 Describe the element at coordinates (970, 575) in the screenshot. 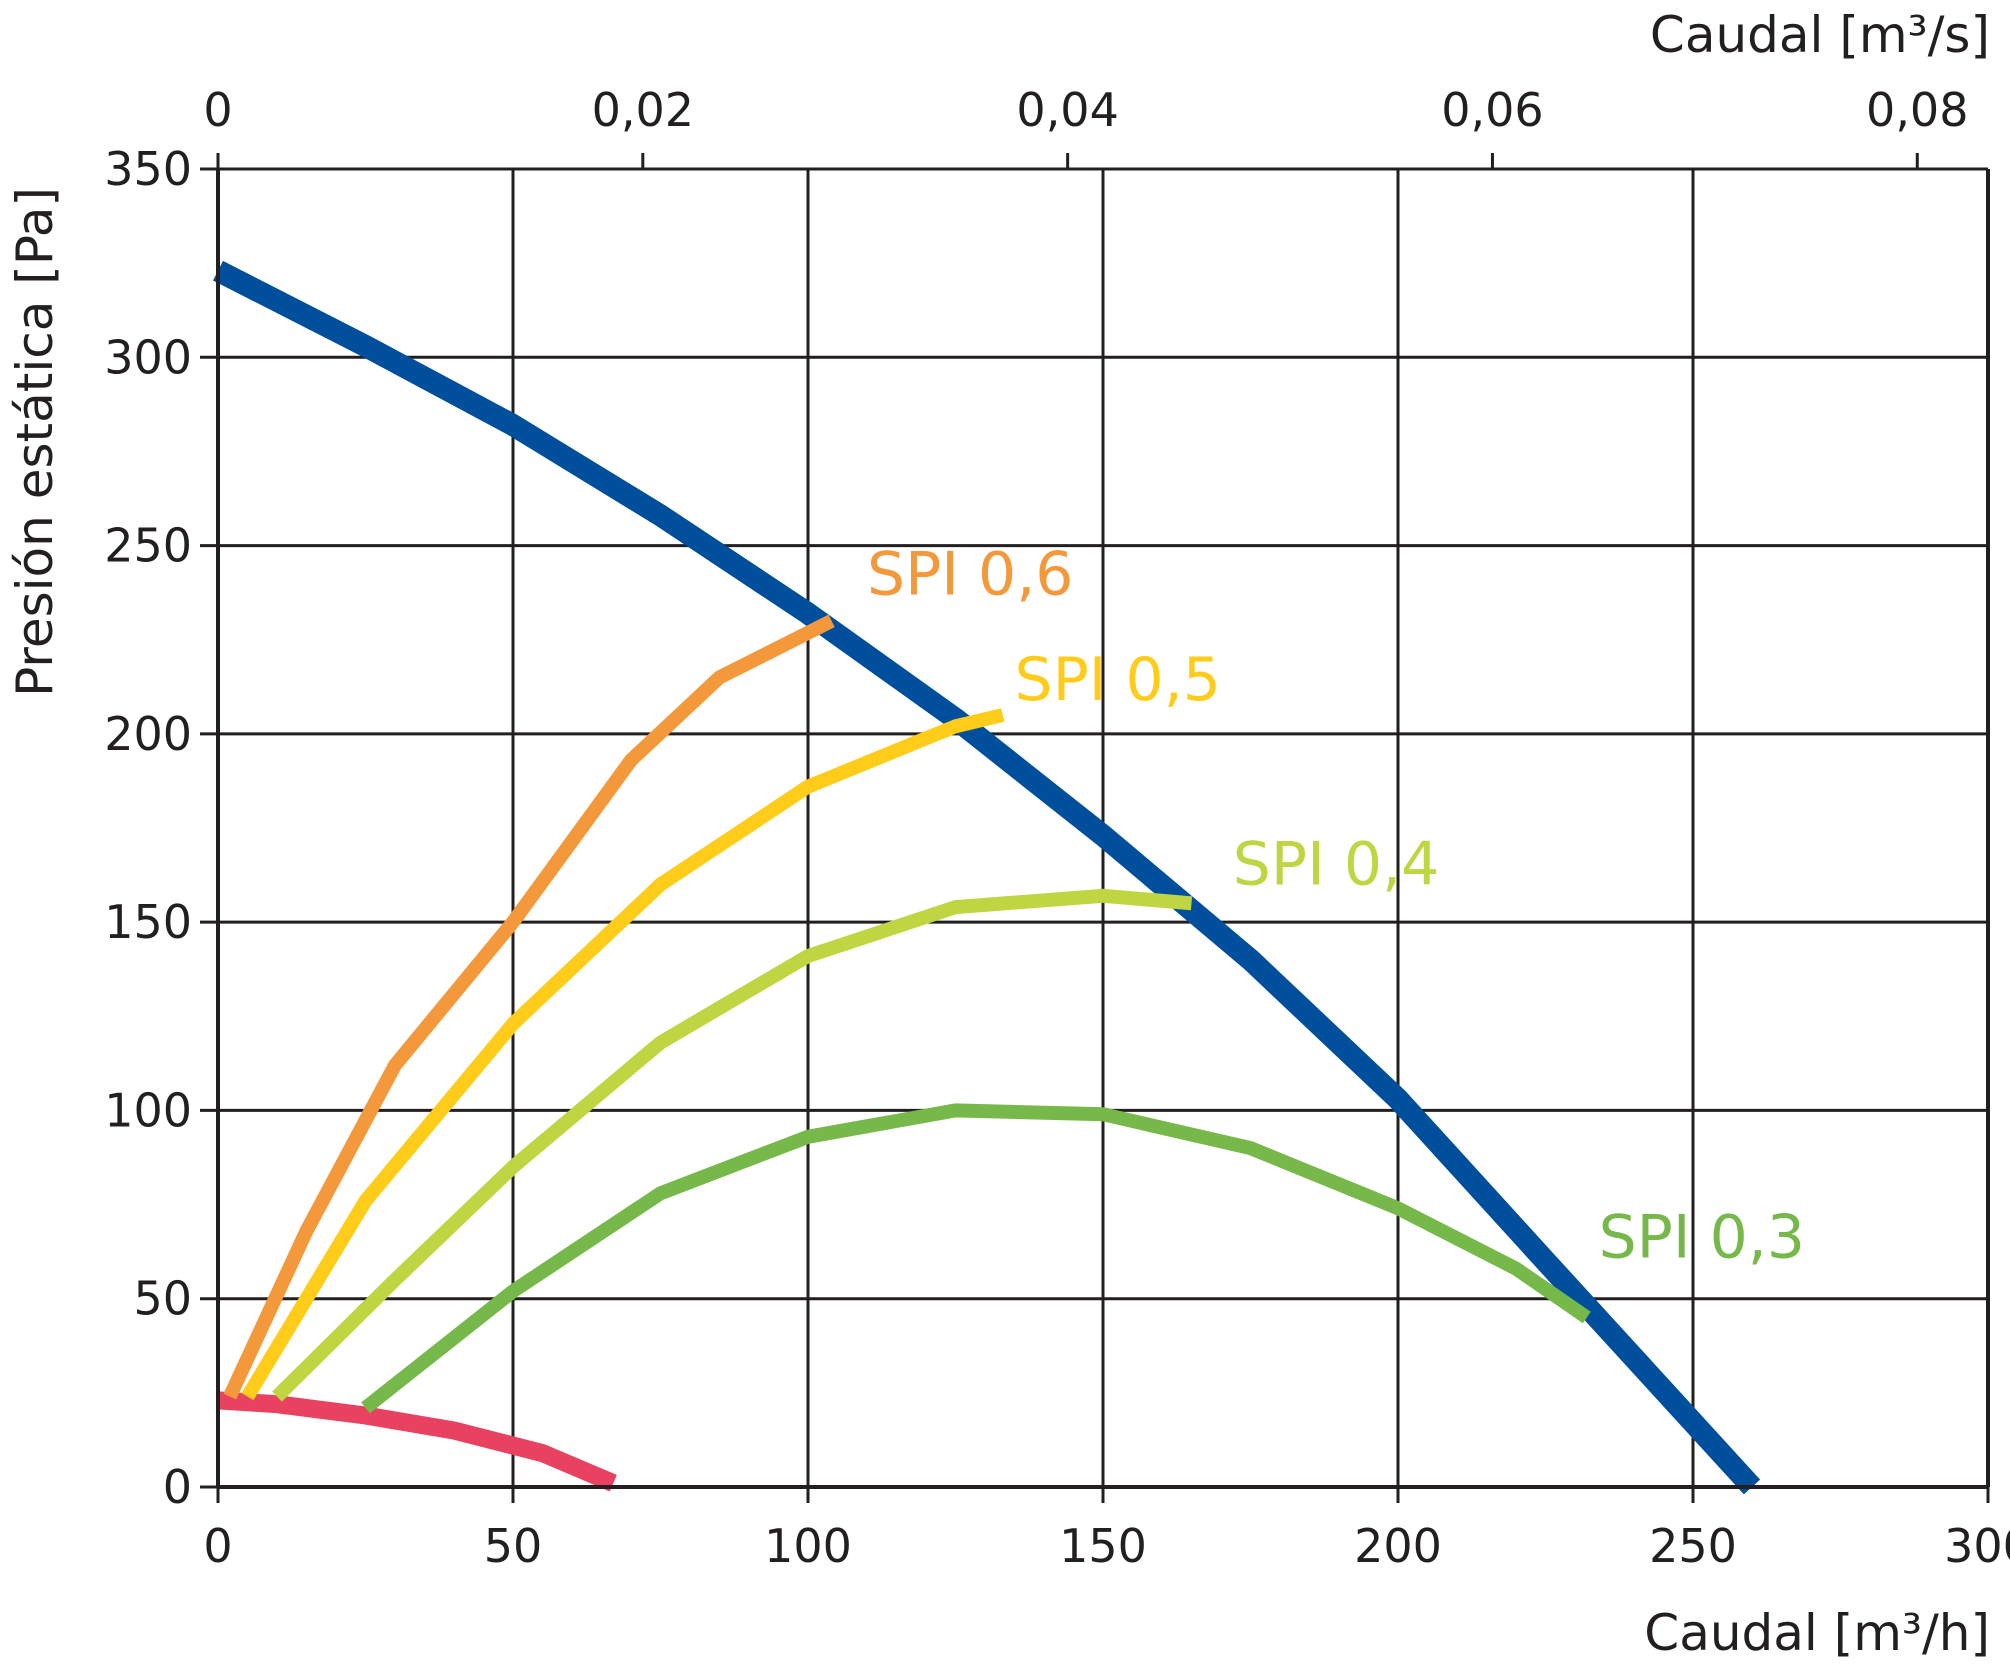

I see `series-label-2: SPI 0,6` at that location.